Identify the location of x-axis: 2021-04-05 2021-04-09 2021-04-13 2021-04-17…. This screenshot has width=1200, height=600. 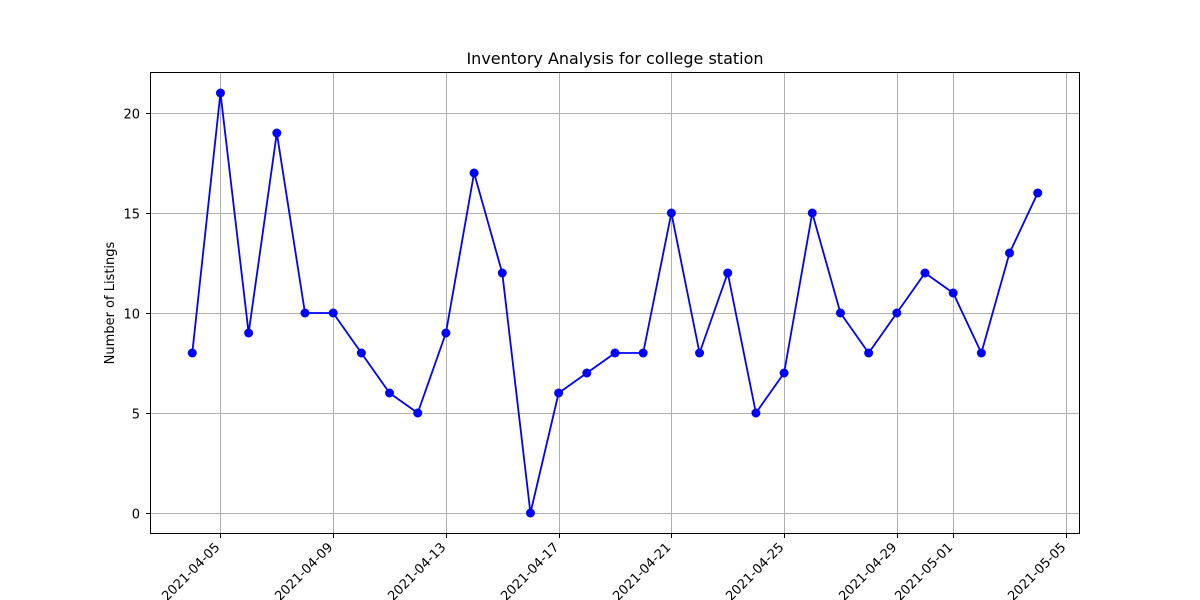
(614, 567).